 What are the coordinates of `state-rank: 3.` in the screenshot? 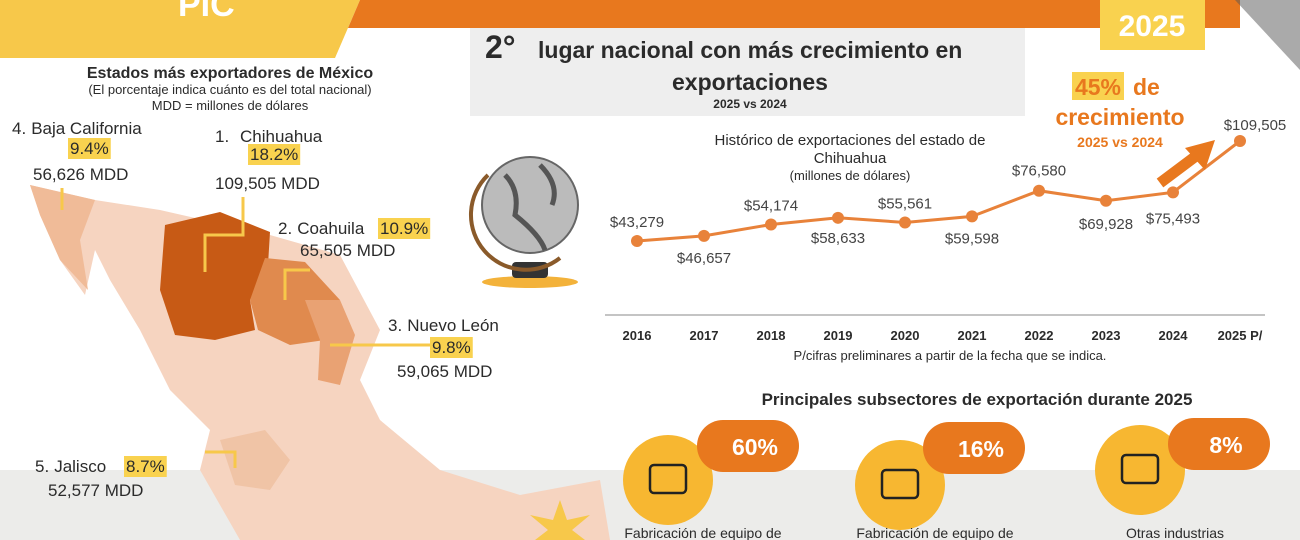 It's located at (395, 325).